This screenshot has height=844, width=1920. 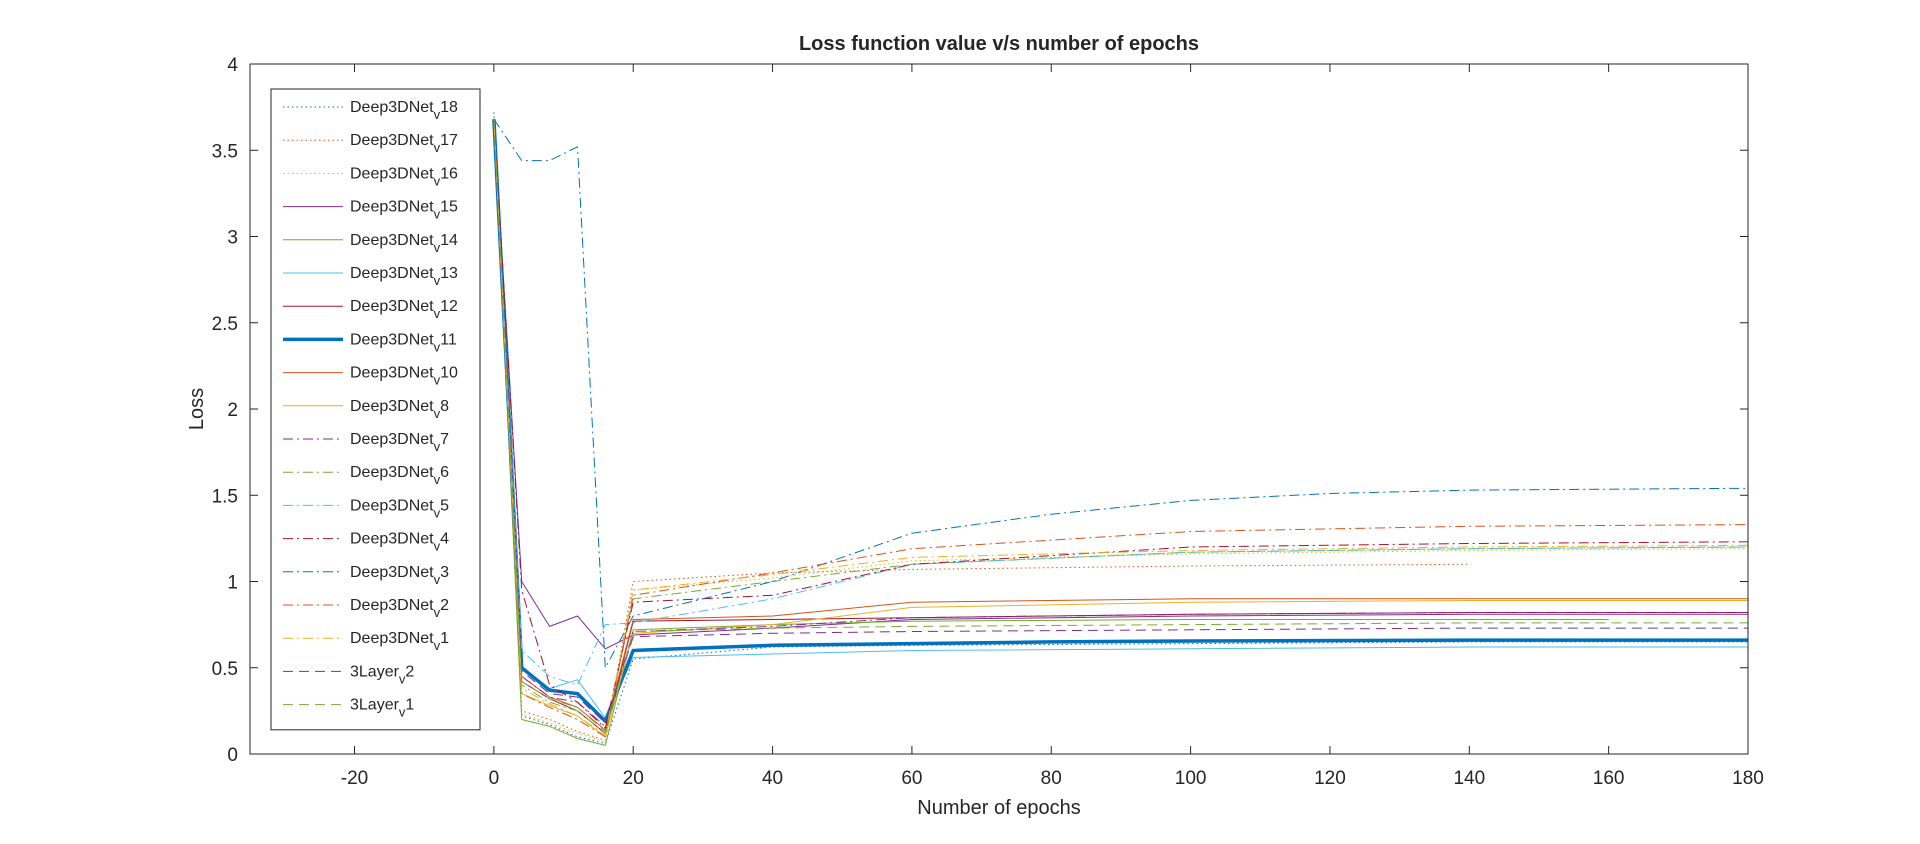 I want to click on y-tick-label: 1.5, so click(x=225, y=496).